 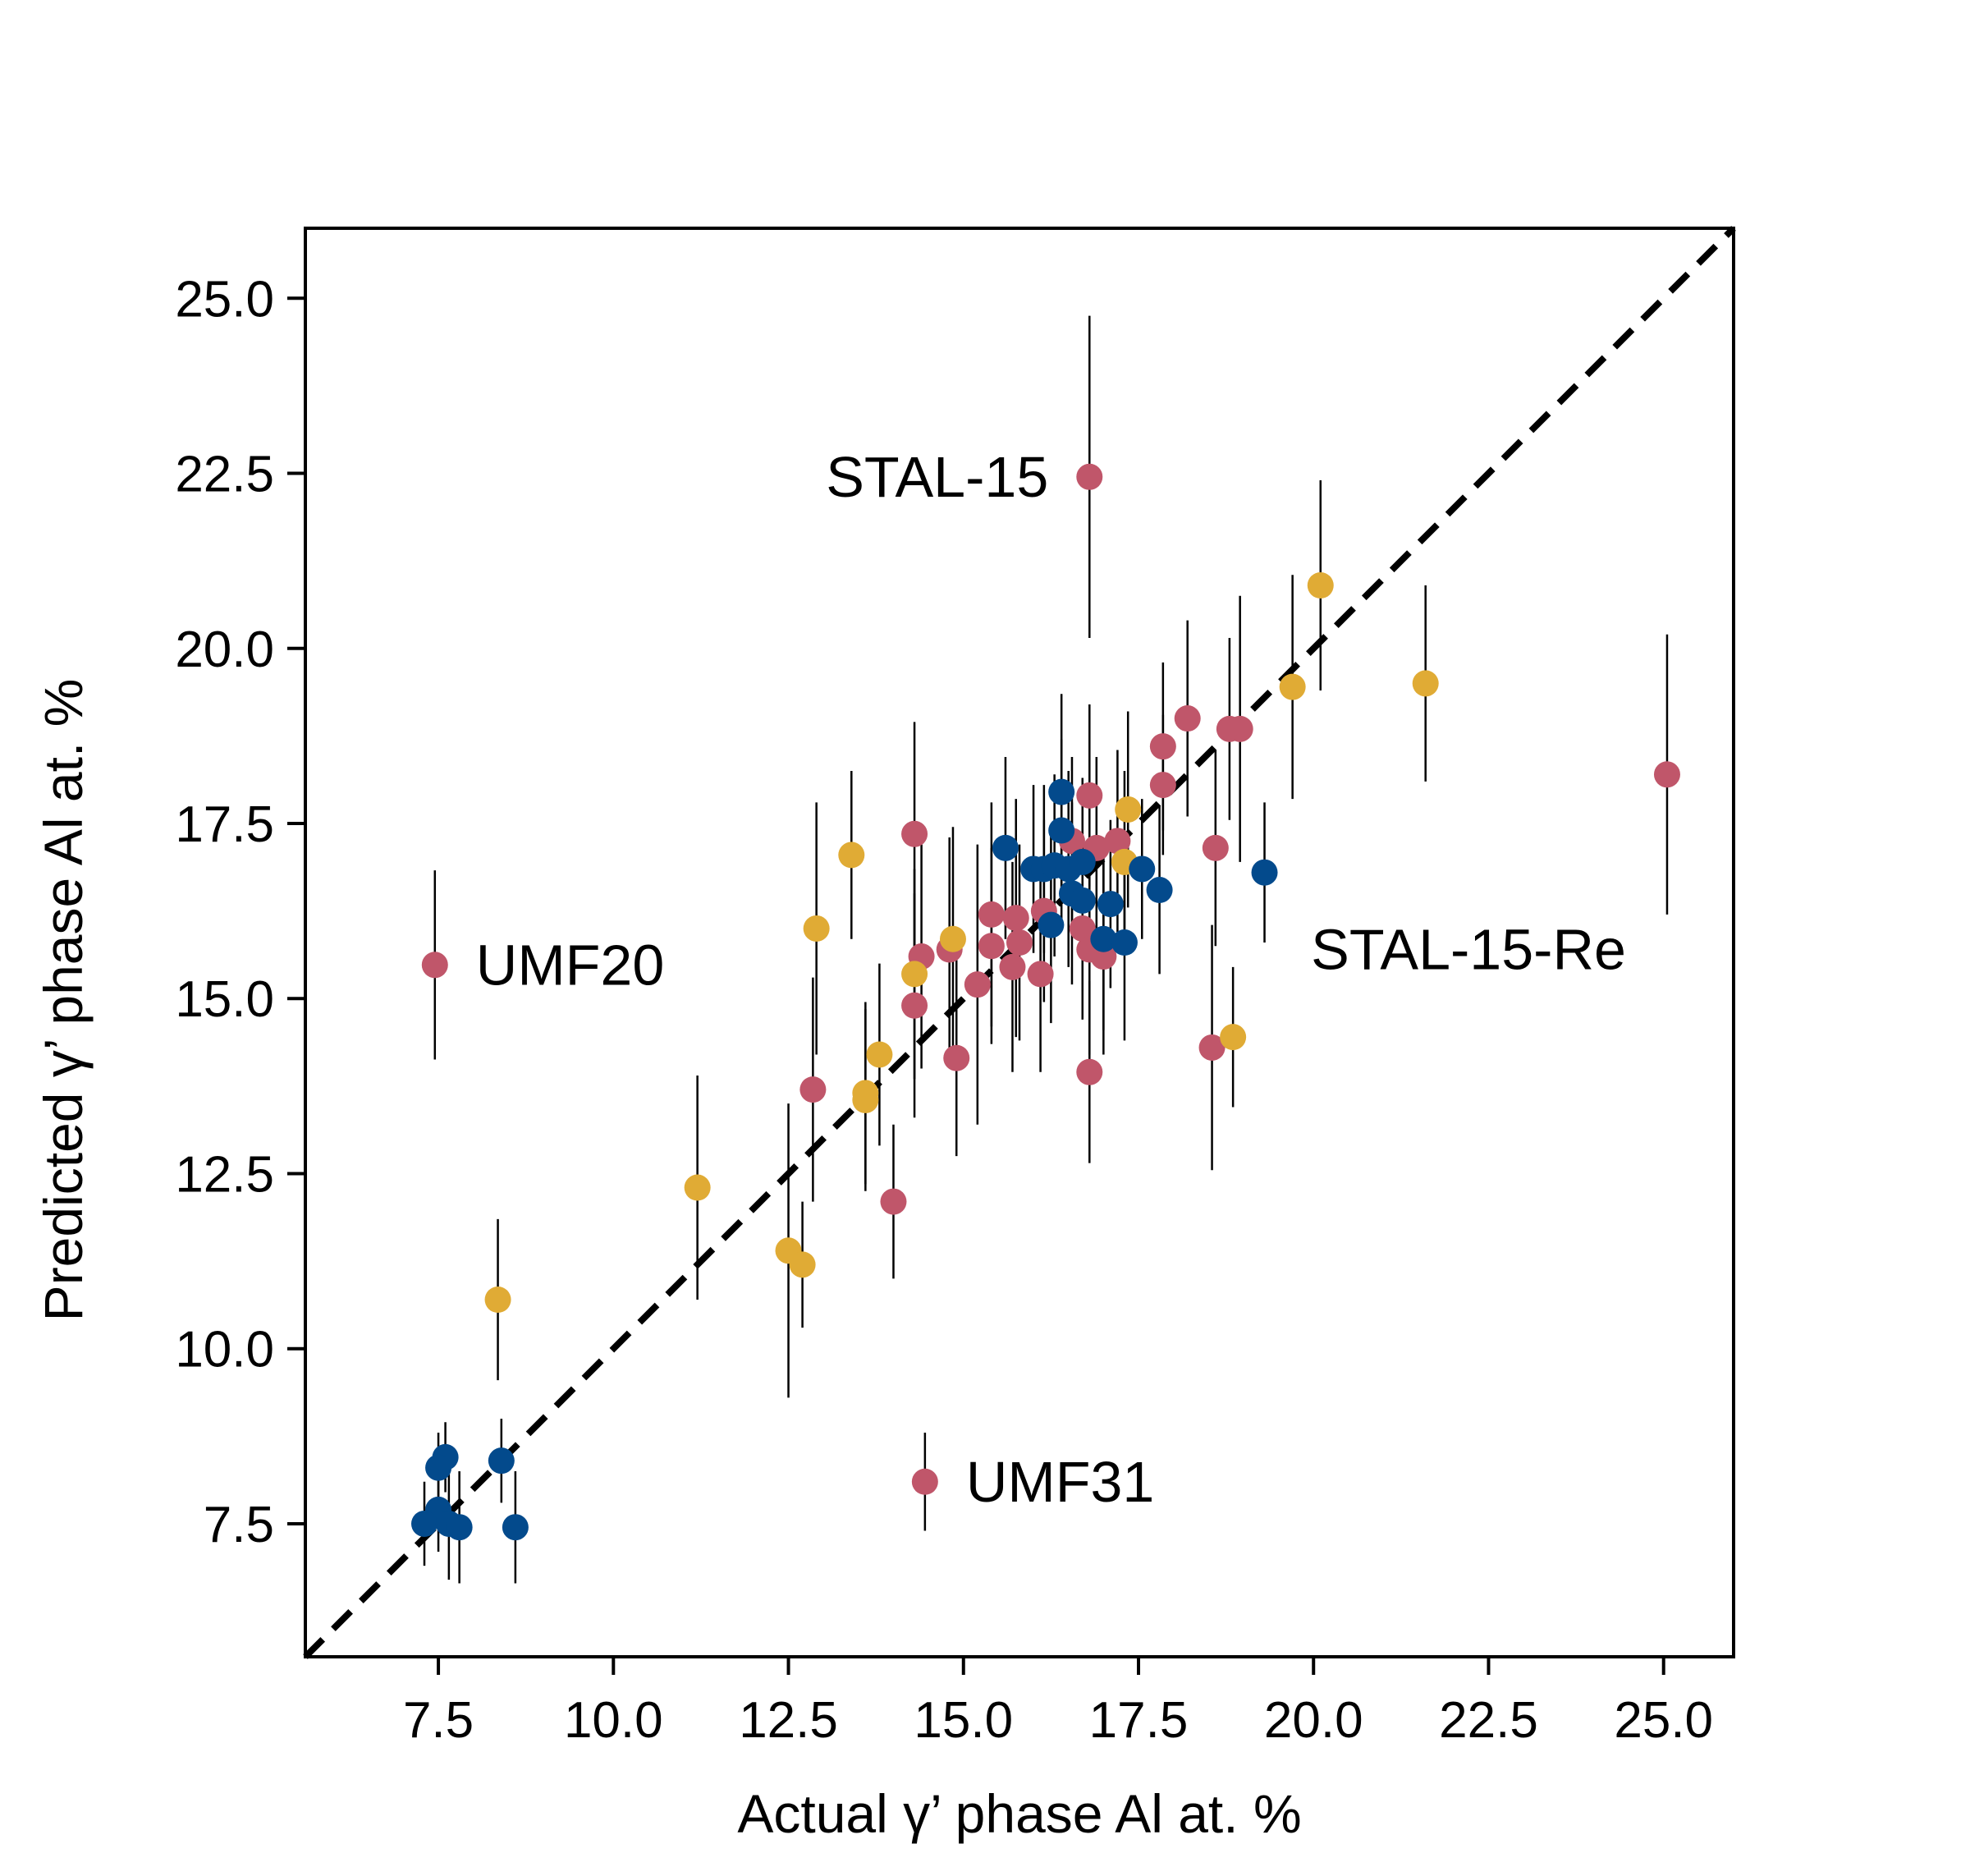 I want to click on x-tick-label: 25.0, so click(x=1663, y=1720).